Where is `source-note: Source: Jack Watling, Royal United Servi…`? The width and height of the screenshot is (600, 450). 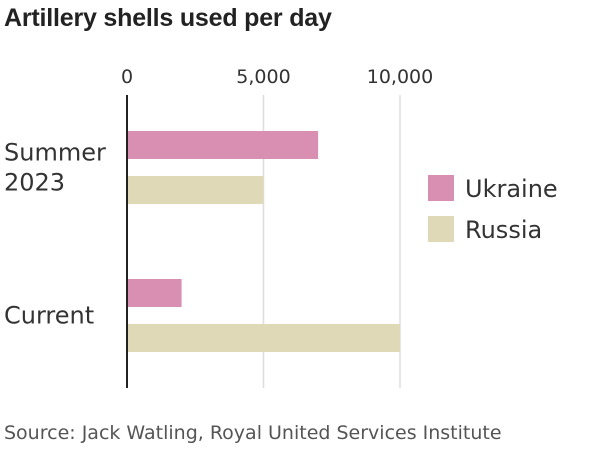
source-note: Source: Jack Watling, Royal United Servi… is located at coordinates (253, 433).